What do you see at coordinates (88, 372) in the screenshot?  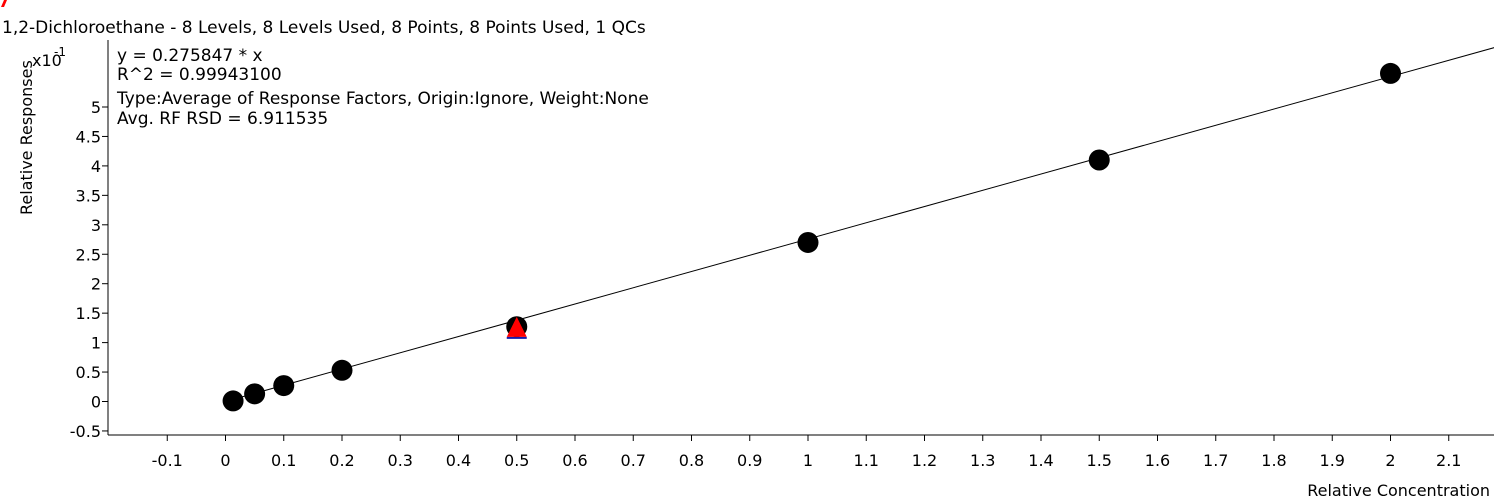 I see `y-tick-label: 0.5` at bounding box center [88, 372].